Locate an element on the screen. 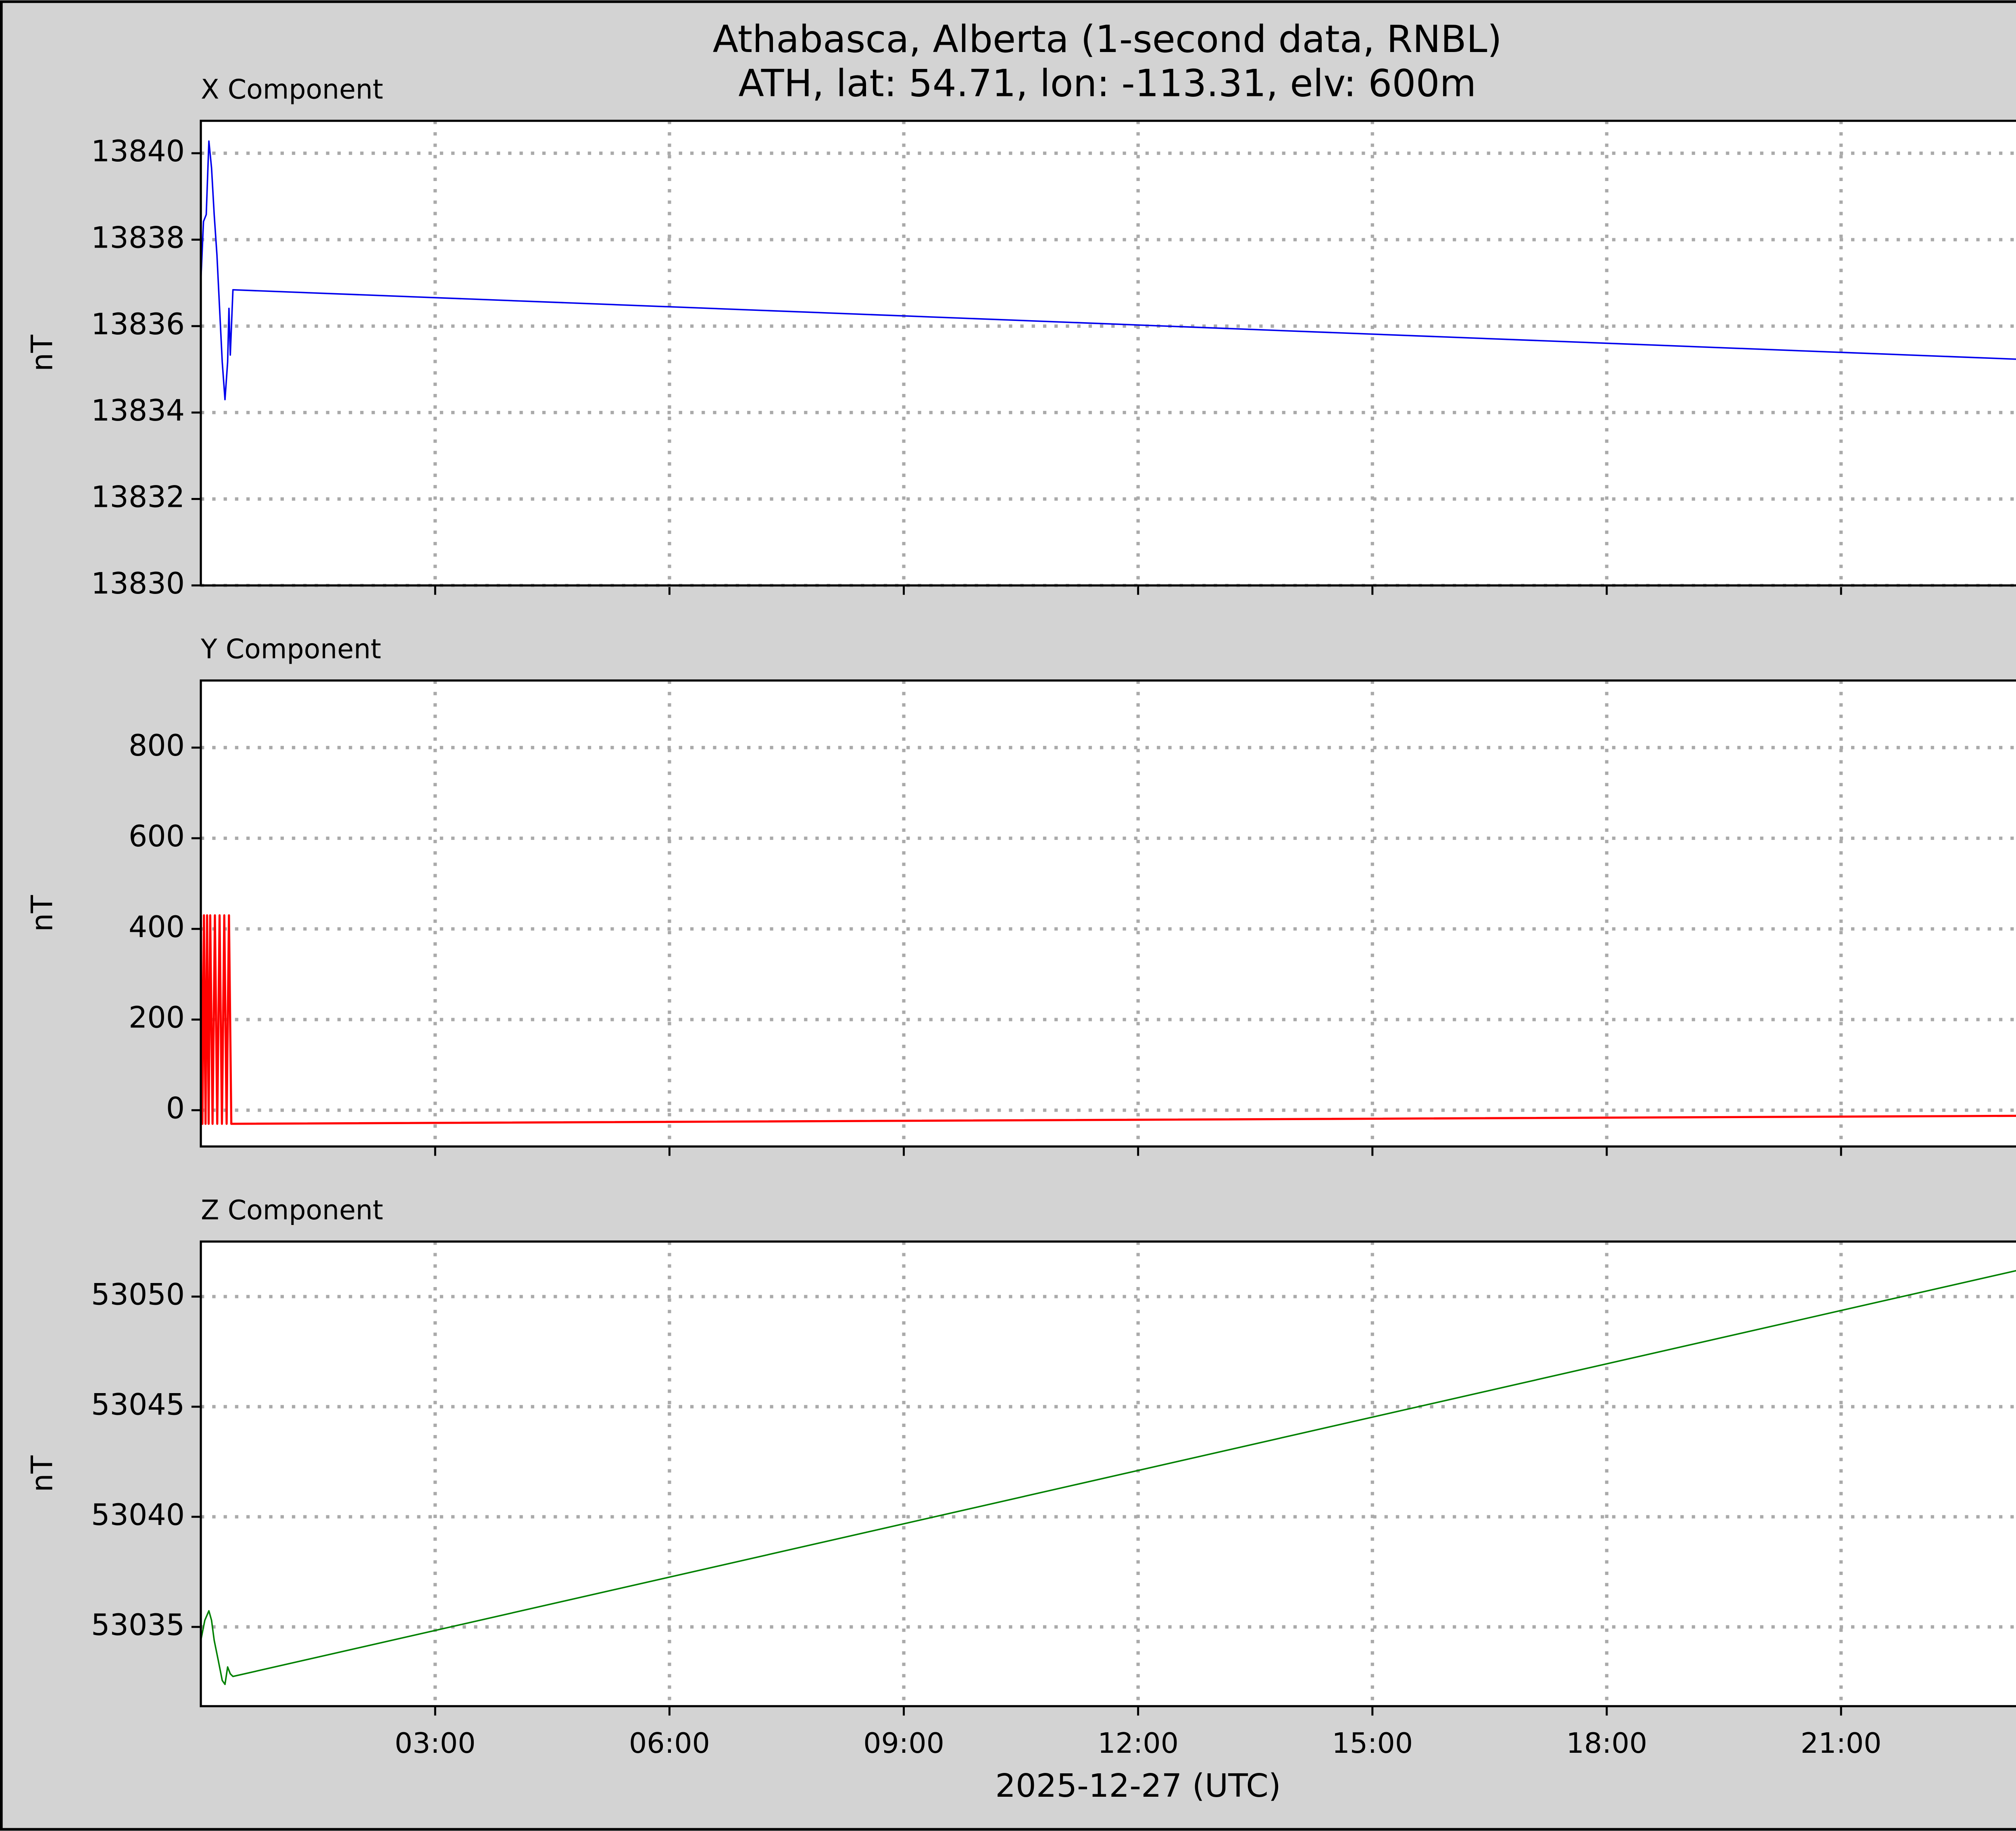 This screenshot has width=2016, height=1831. y-tick-label: 13832 is located at coordinates (138, 497).